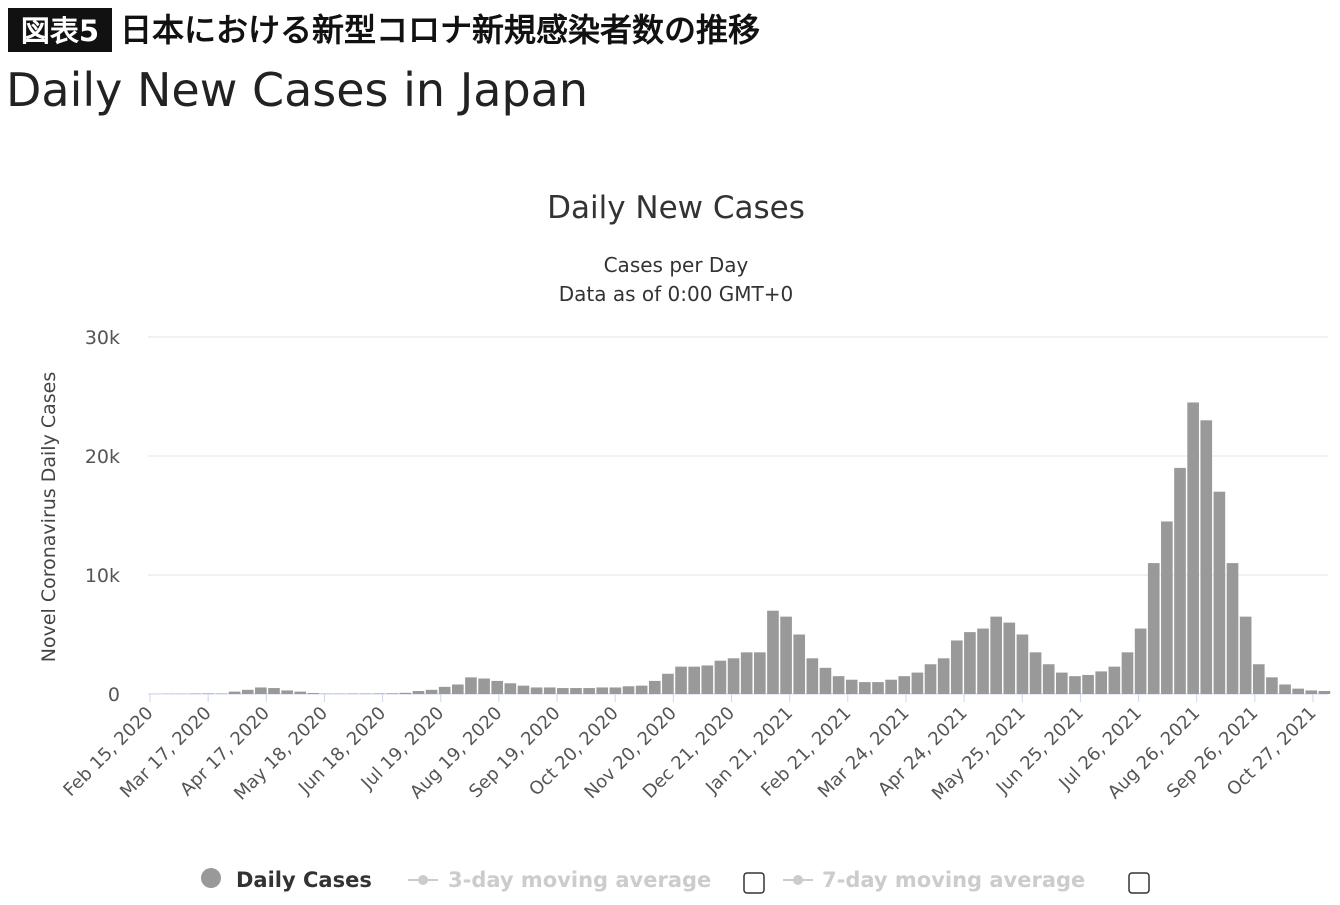 The image size is (1340, 905). Describe the element at coordinates (676, 208) in the screenshot. I see `chart-title: Daily New Cases` at that location.